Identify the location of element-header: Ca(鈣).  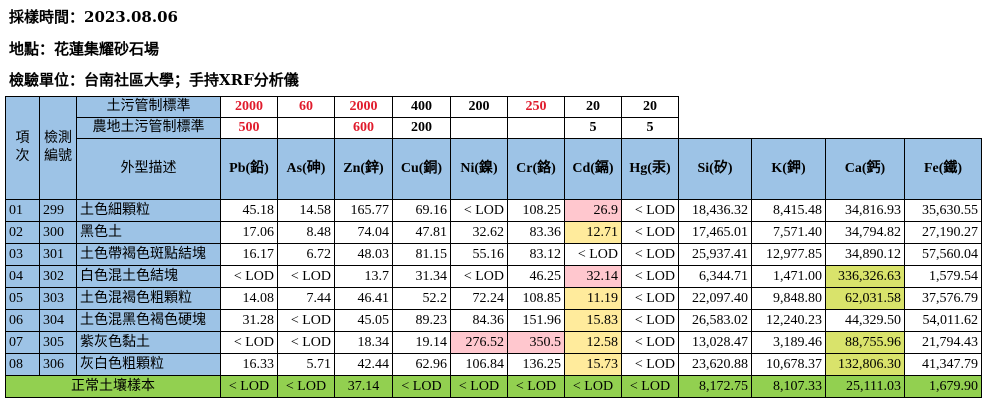
(865, 169).